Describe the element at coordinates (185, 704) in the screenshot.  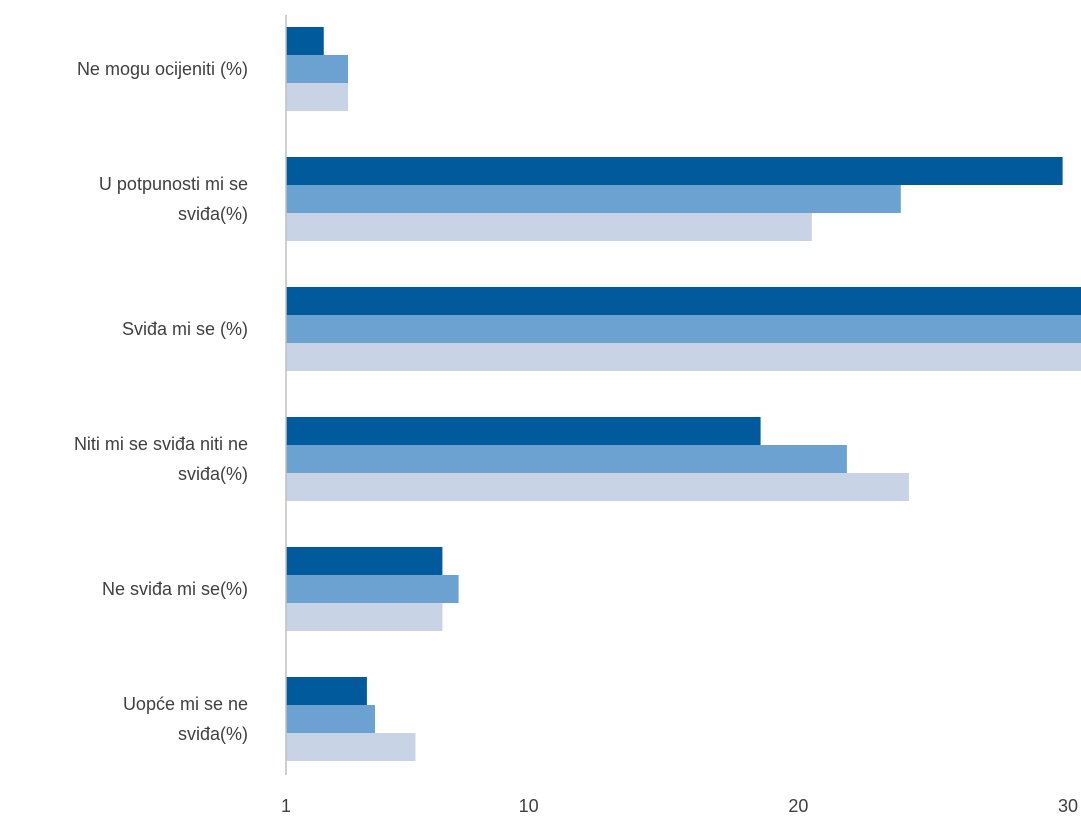
I see `category-label-line: Uopće mi se ne` at that location.